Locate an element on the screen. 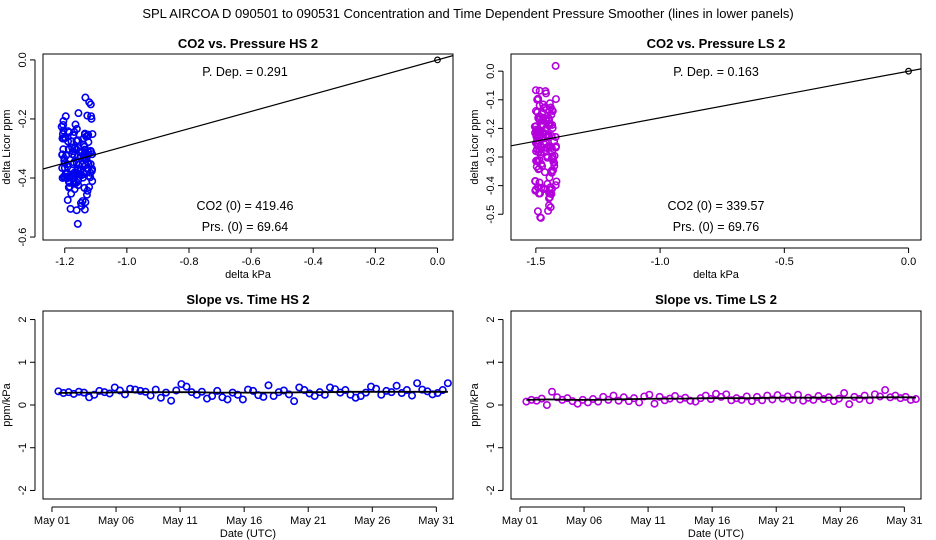  ls2-timeseries-smoother-line is located at coordinates (721, 398).